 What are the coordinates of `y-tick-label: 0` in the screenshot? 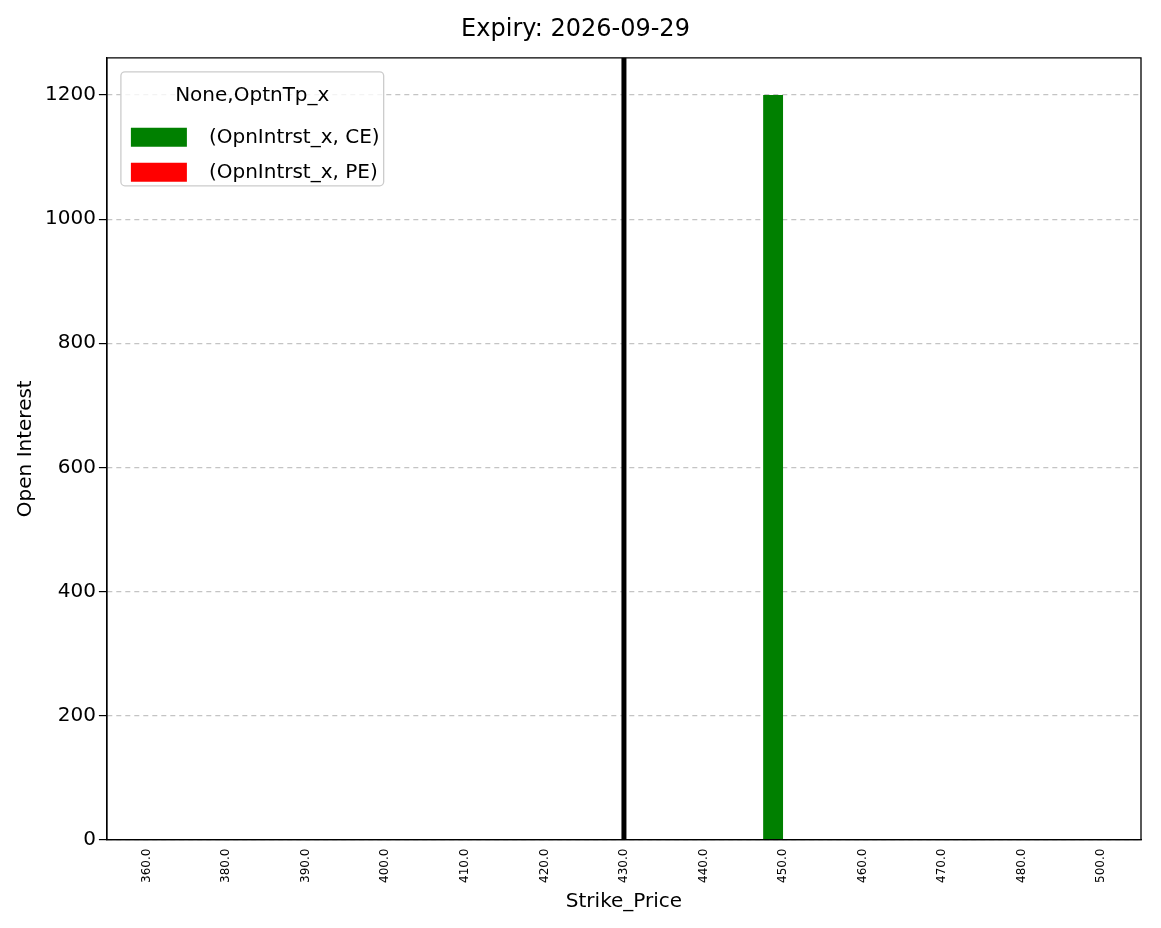 It's located at (89, 837).